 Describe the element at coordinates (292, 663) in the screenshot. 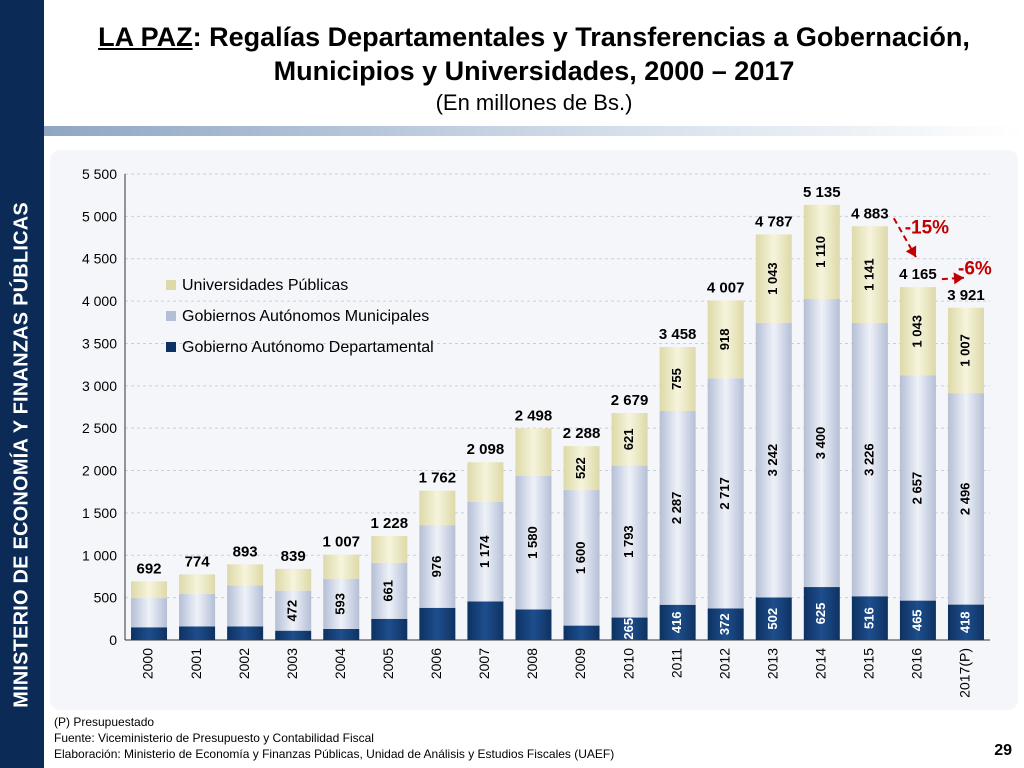

I see `x-tick-label: 2003` at that location.